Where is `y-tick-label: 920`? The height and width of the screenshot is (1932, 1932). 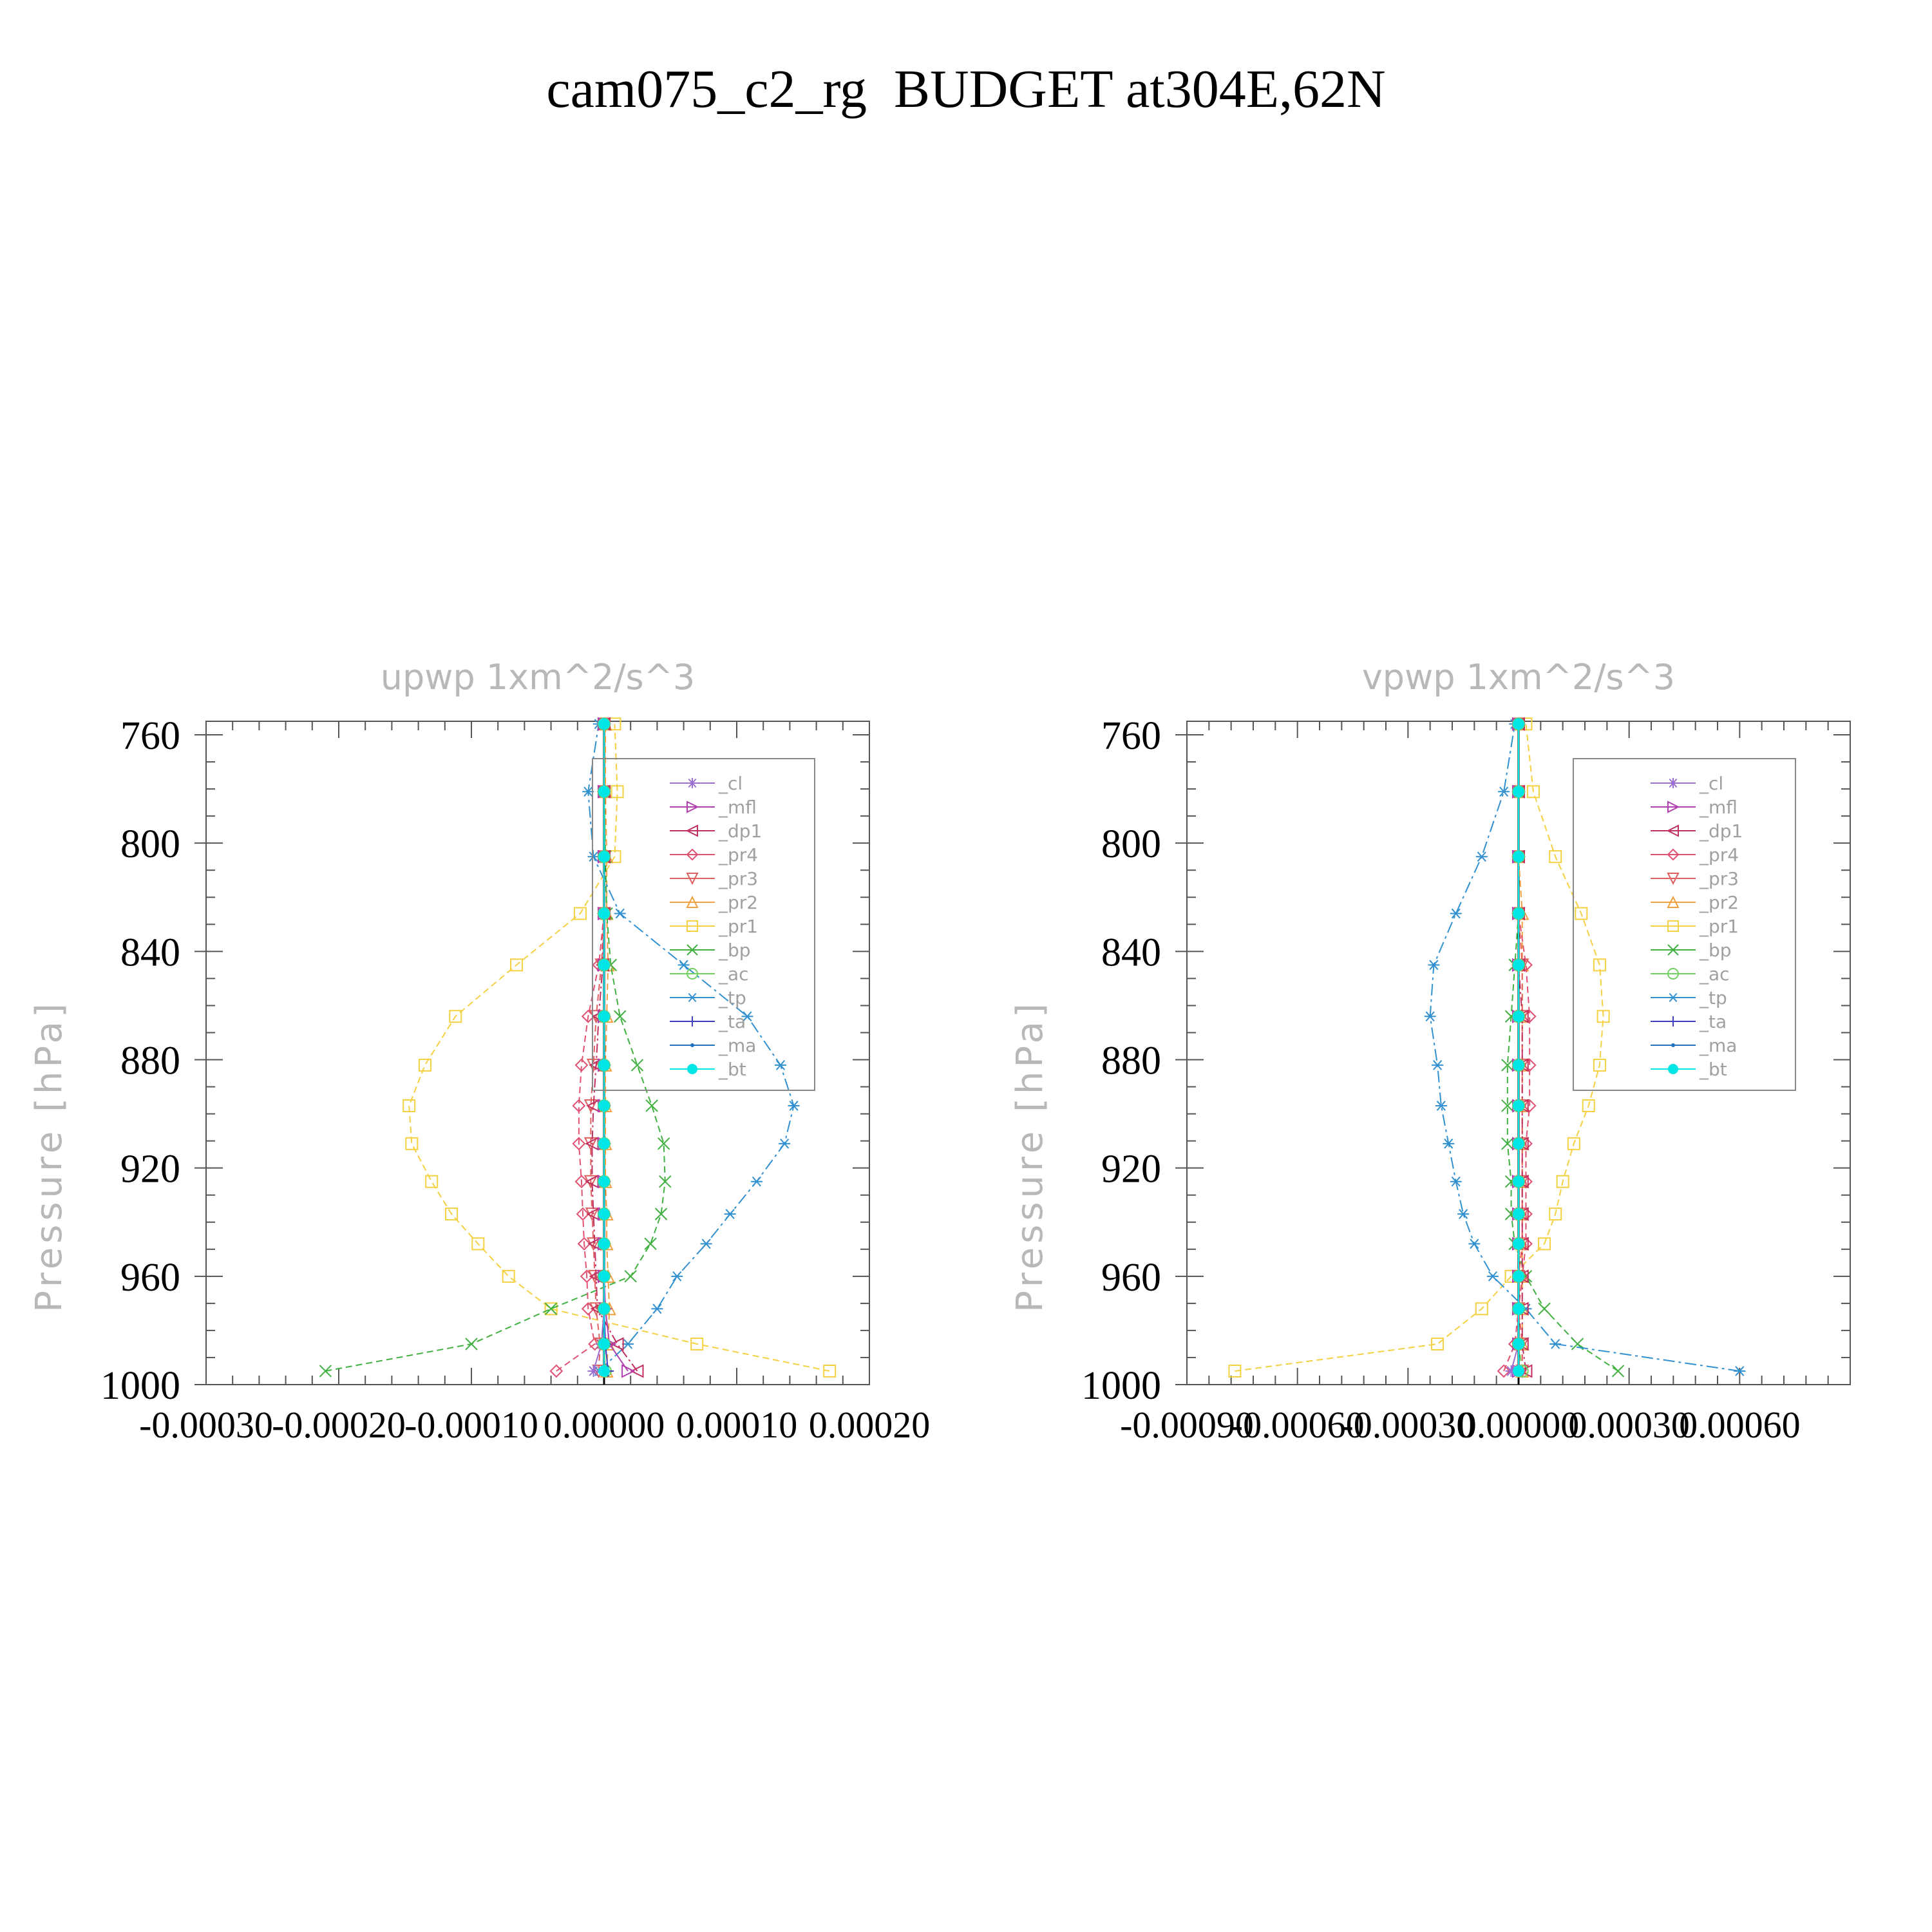 y-tick-label: 920 is located at coordinates (150, 1169).